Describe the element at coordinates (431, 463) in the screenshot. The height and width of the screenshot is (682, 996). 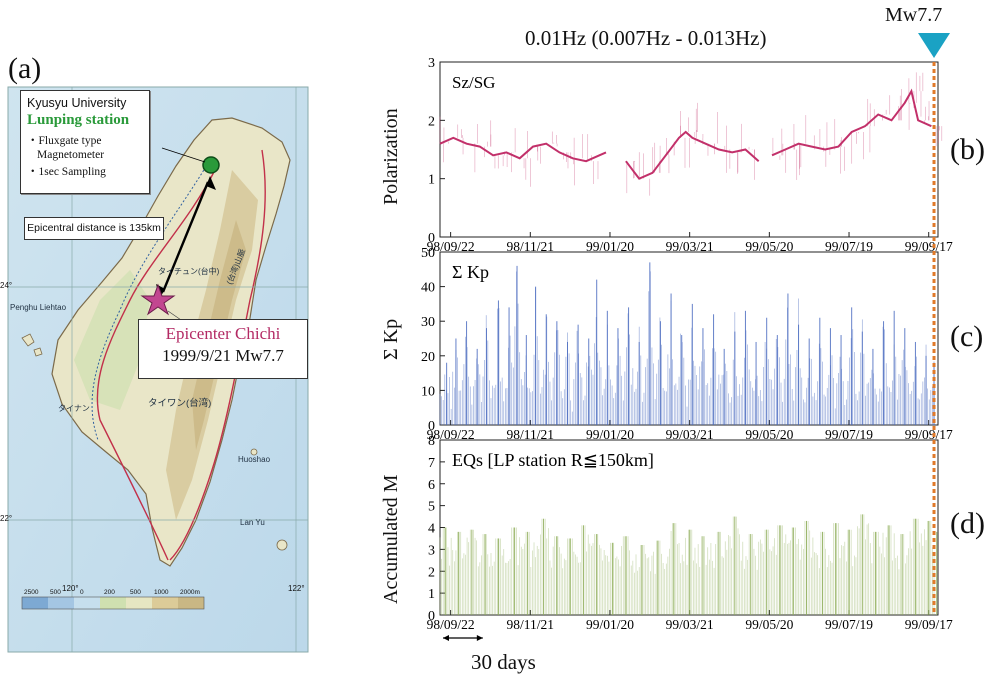
I see `ytick-label-2-7: 7` at that location.